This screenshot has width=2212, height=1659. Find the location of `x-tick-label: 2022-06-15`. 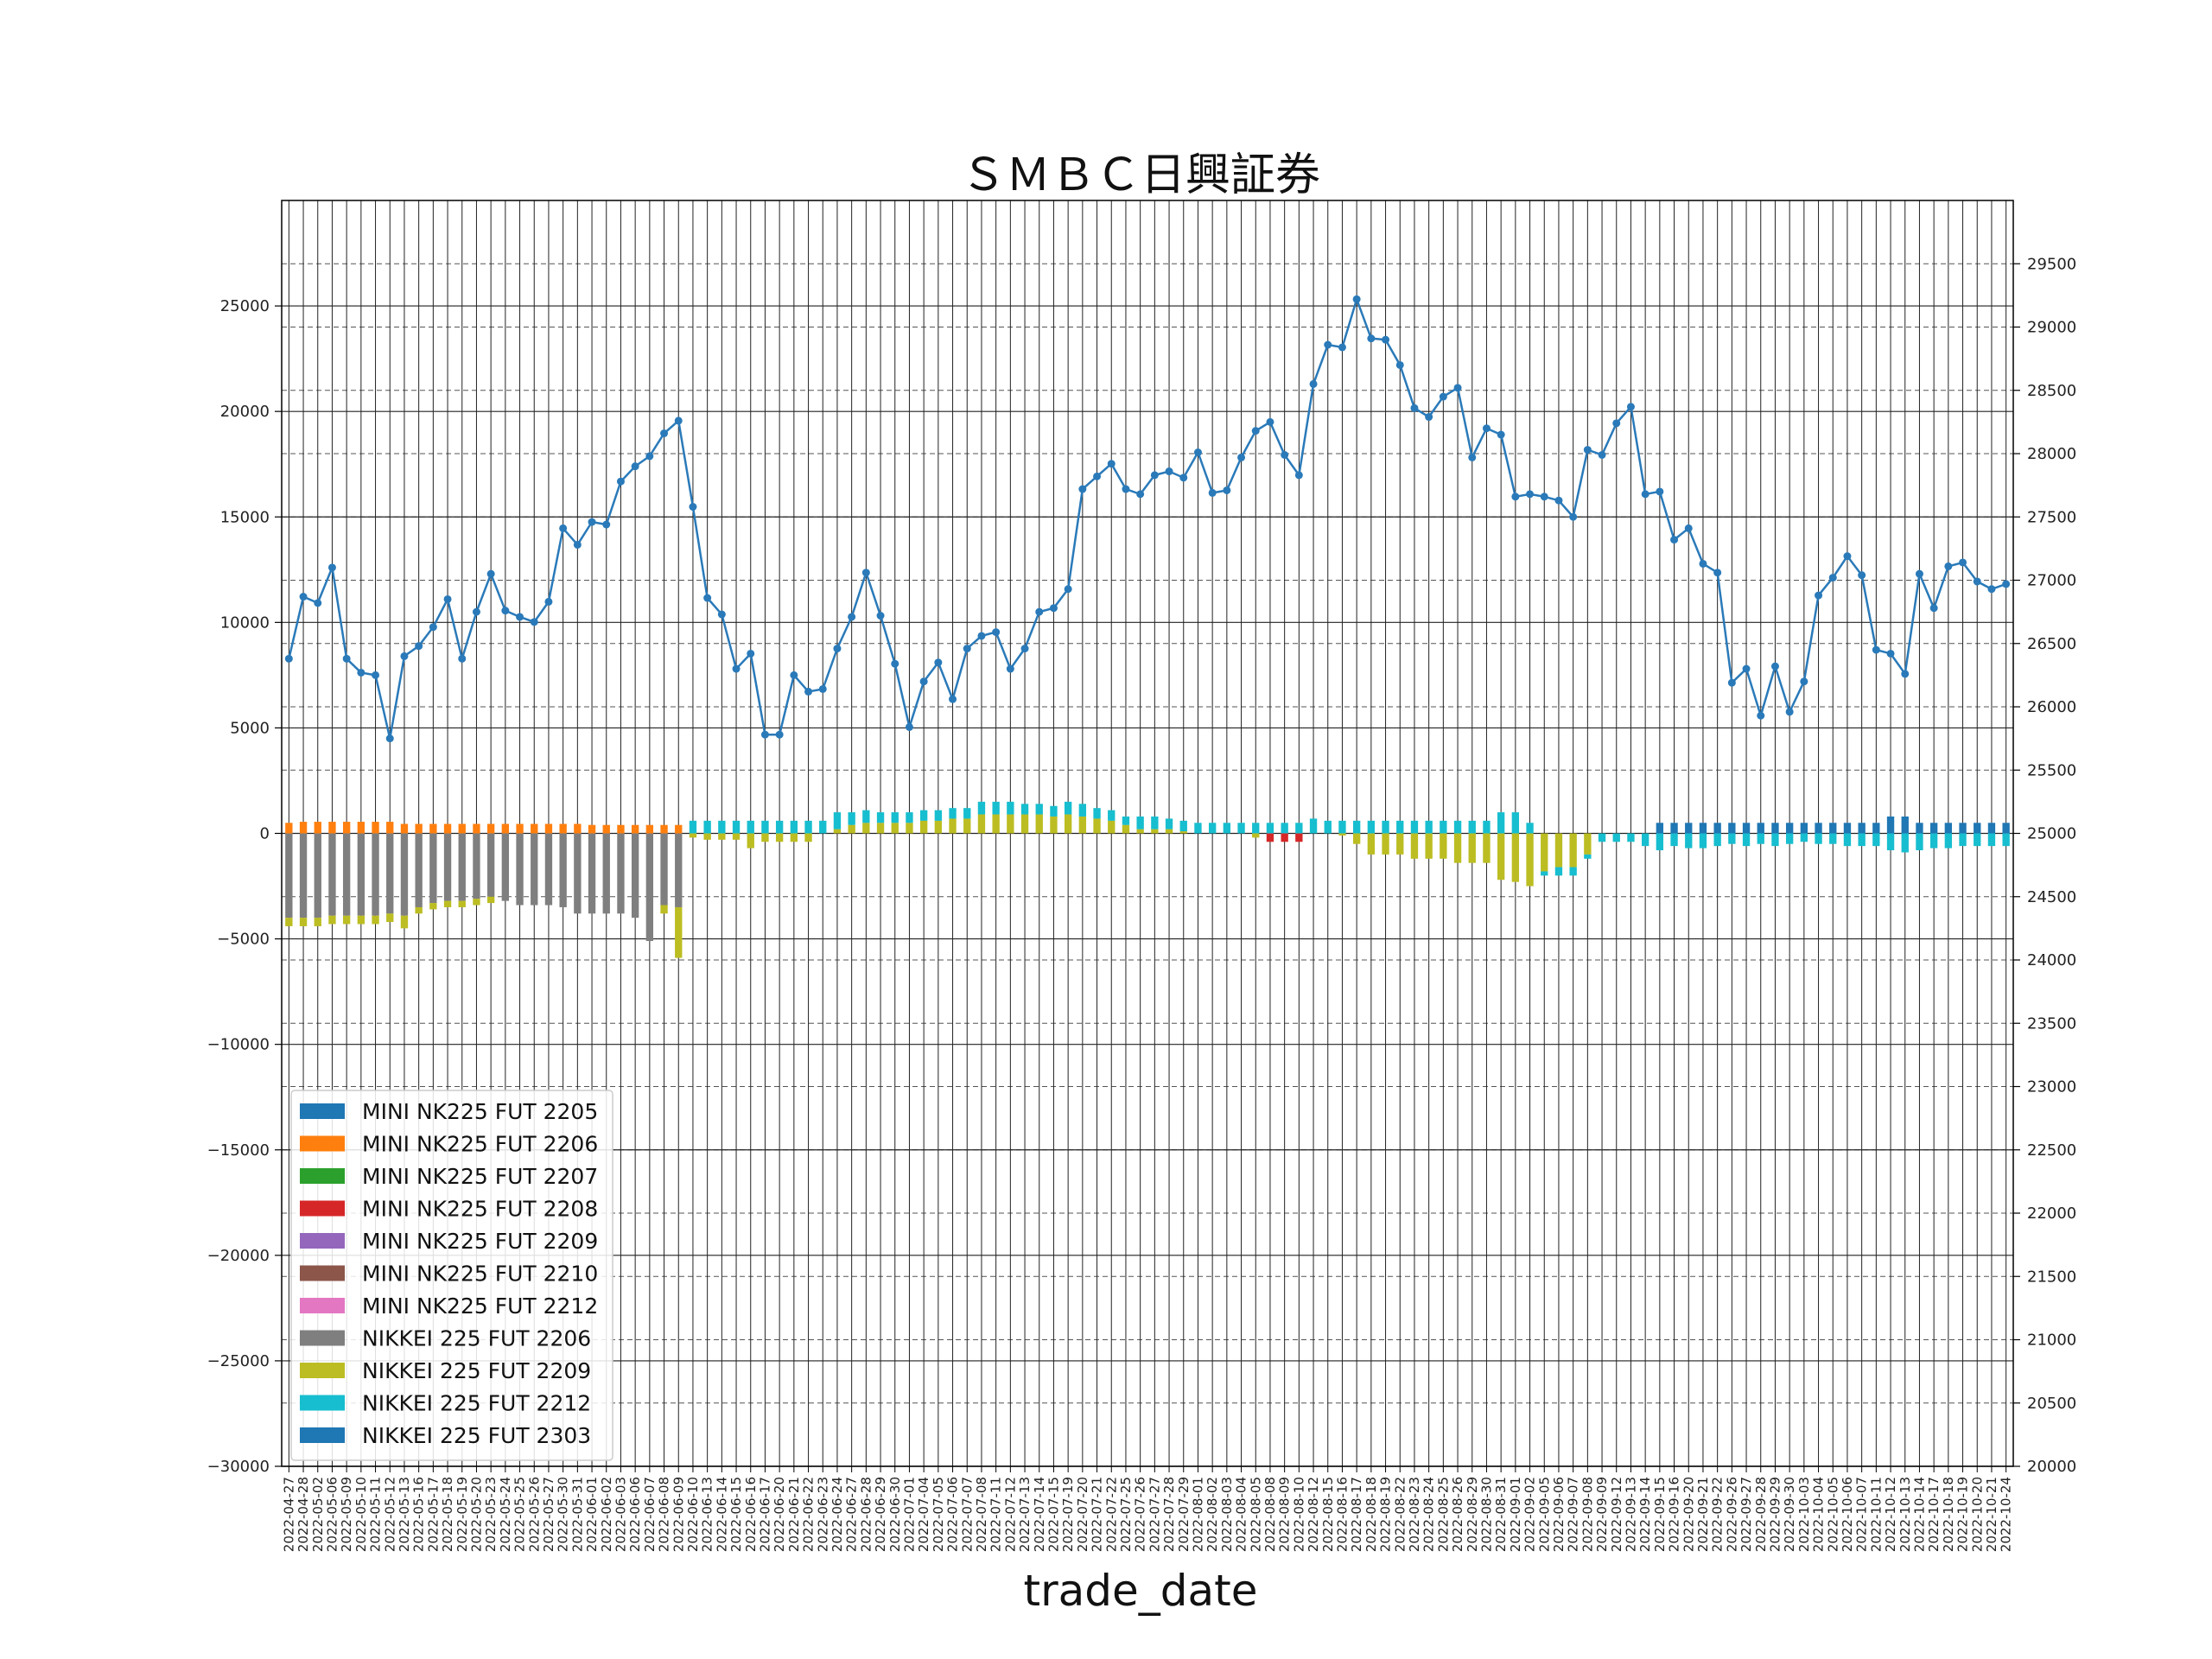

x-tick-label: 2022-06-15 is located at coordinates (736, 1514).